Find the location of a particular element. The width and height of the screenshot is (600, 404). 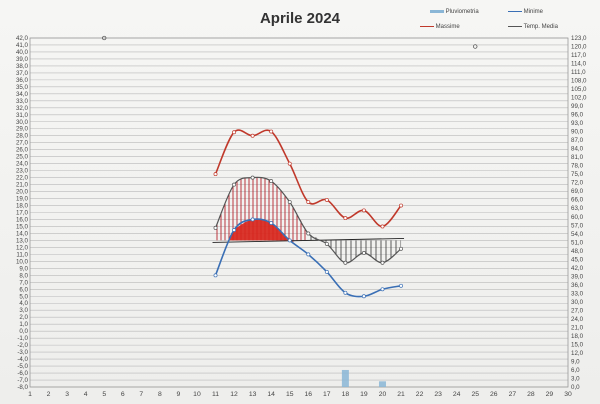

y-right-tick-label: 33,0 is located at coordinates (577, 293).